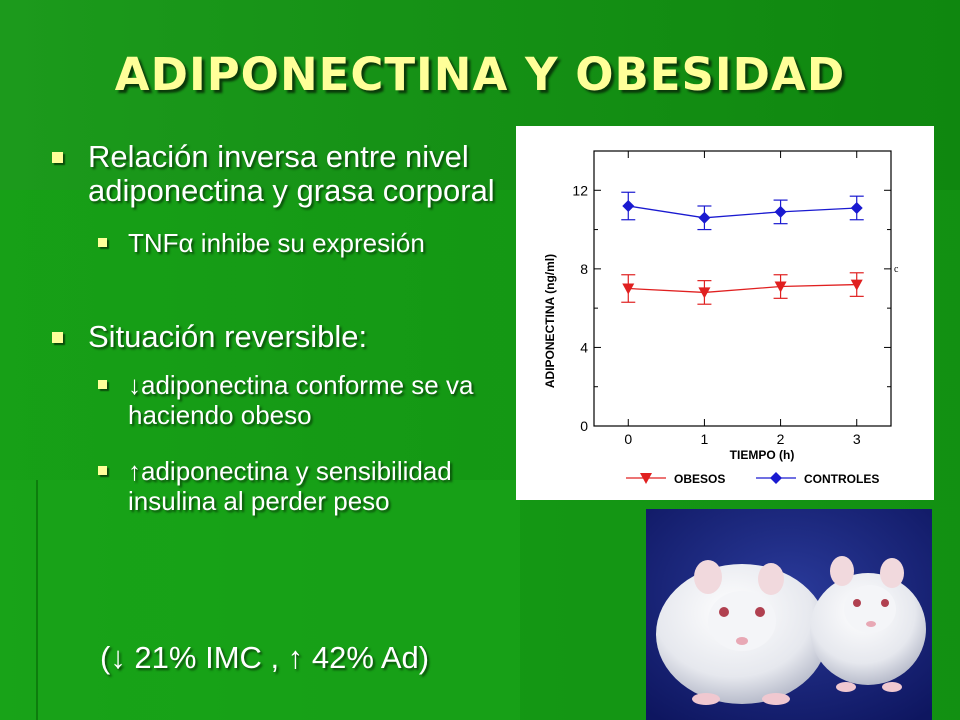  What do you see at coordinates (584, 347) in the screenshot?
I see `y-tick-label: 4` at bounding box center [584, 347].